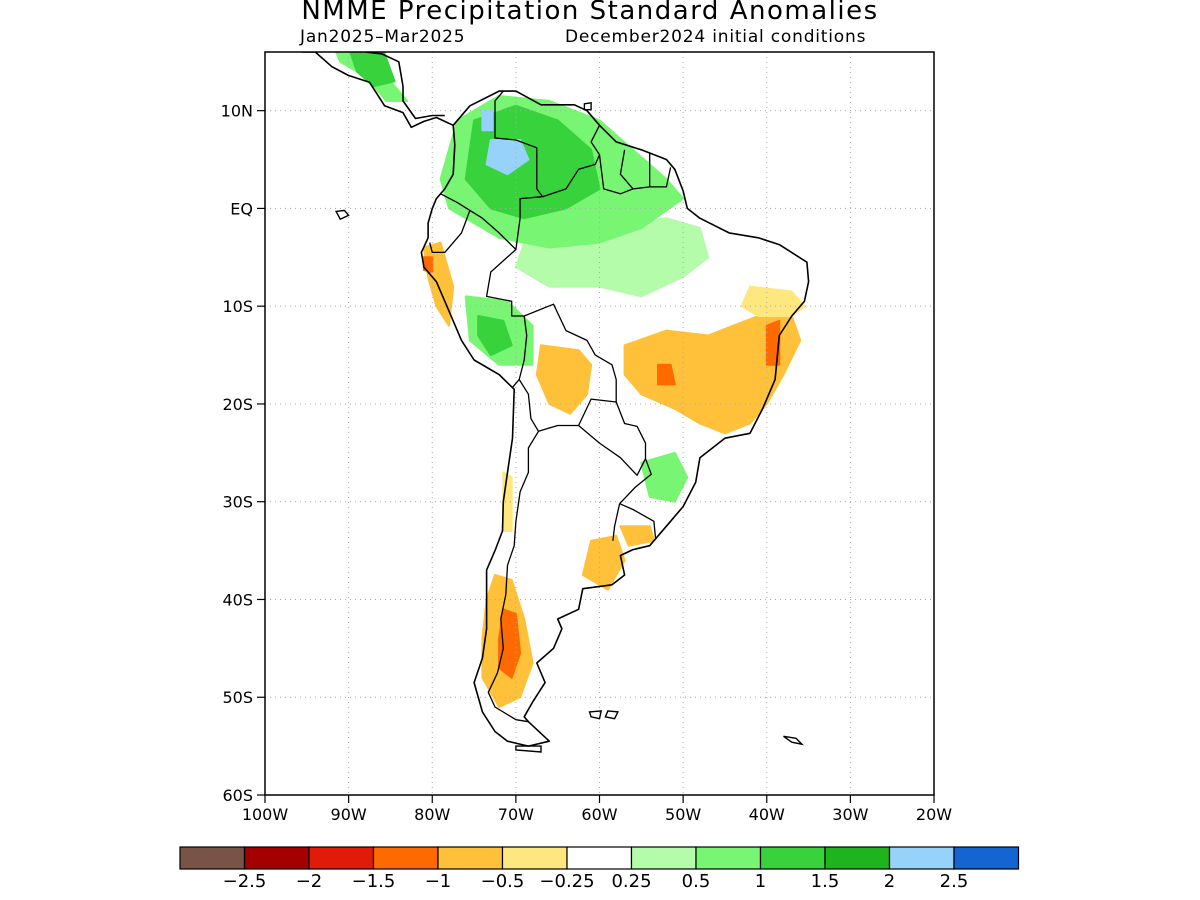 The image size is (1200, 900). Describe the element at coordinates (383, 37) in the screenshot. I see `forecast-period: Jan2025–Mar2025` at that location.